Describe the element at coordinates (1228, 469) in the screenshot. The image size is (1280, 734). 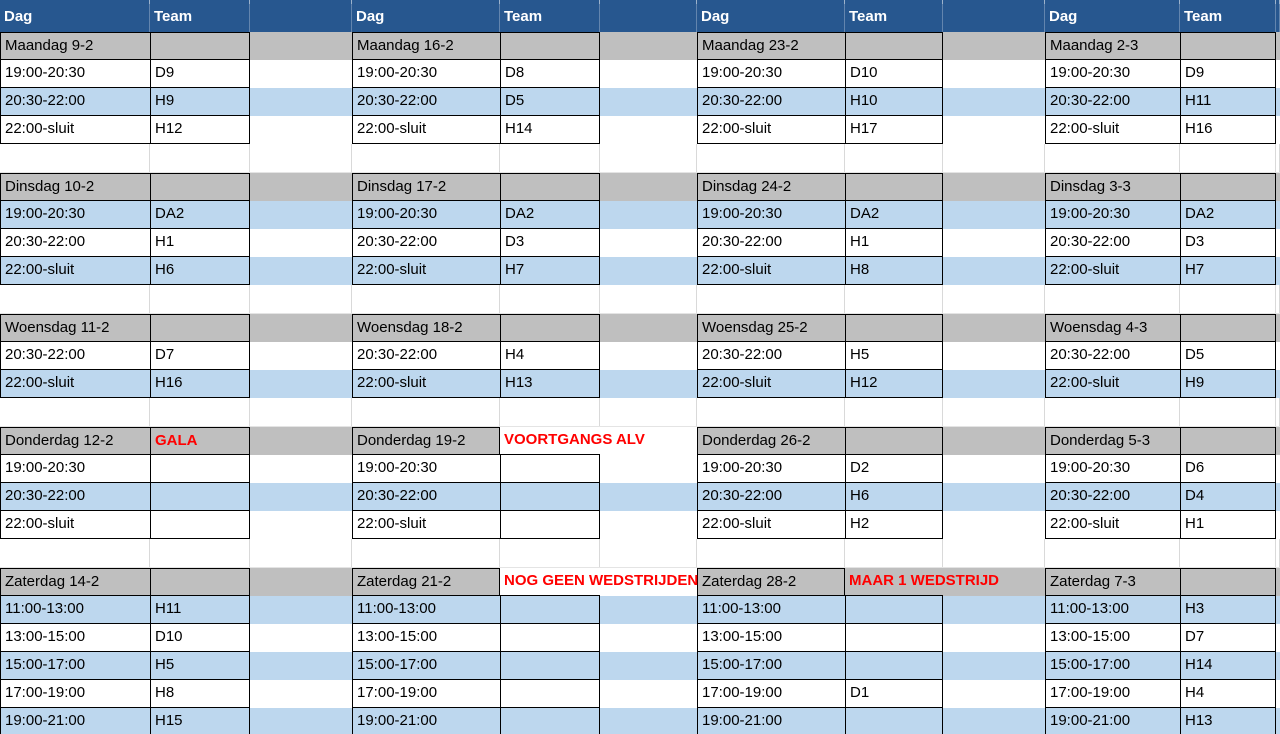
I see `team-cell: D6` at that location.